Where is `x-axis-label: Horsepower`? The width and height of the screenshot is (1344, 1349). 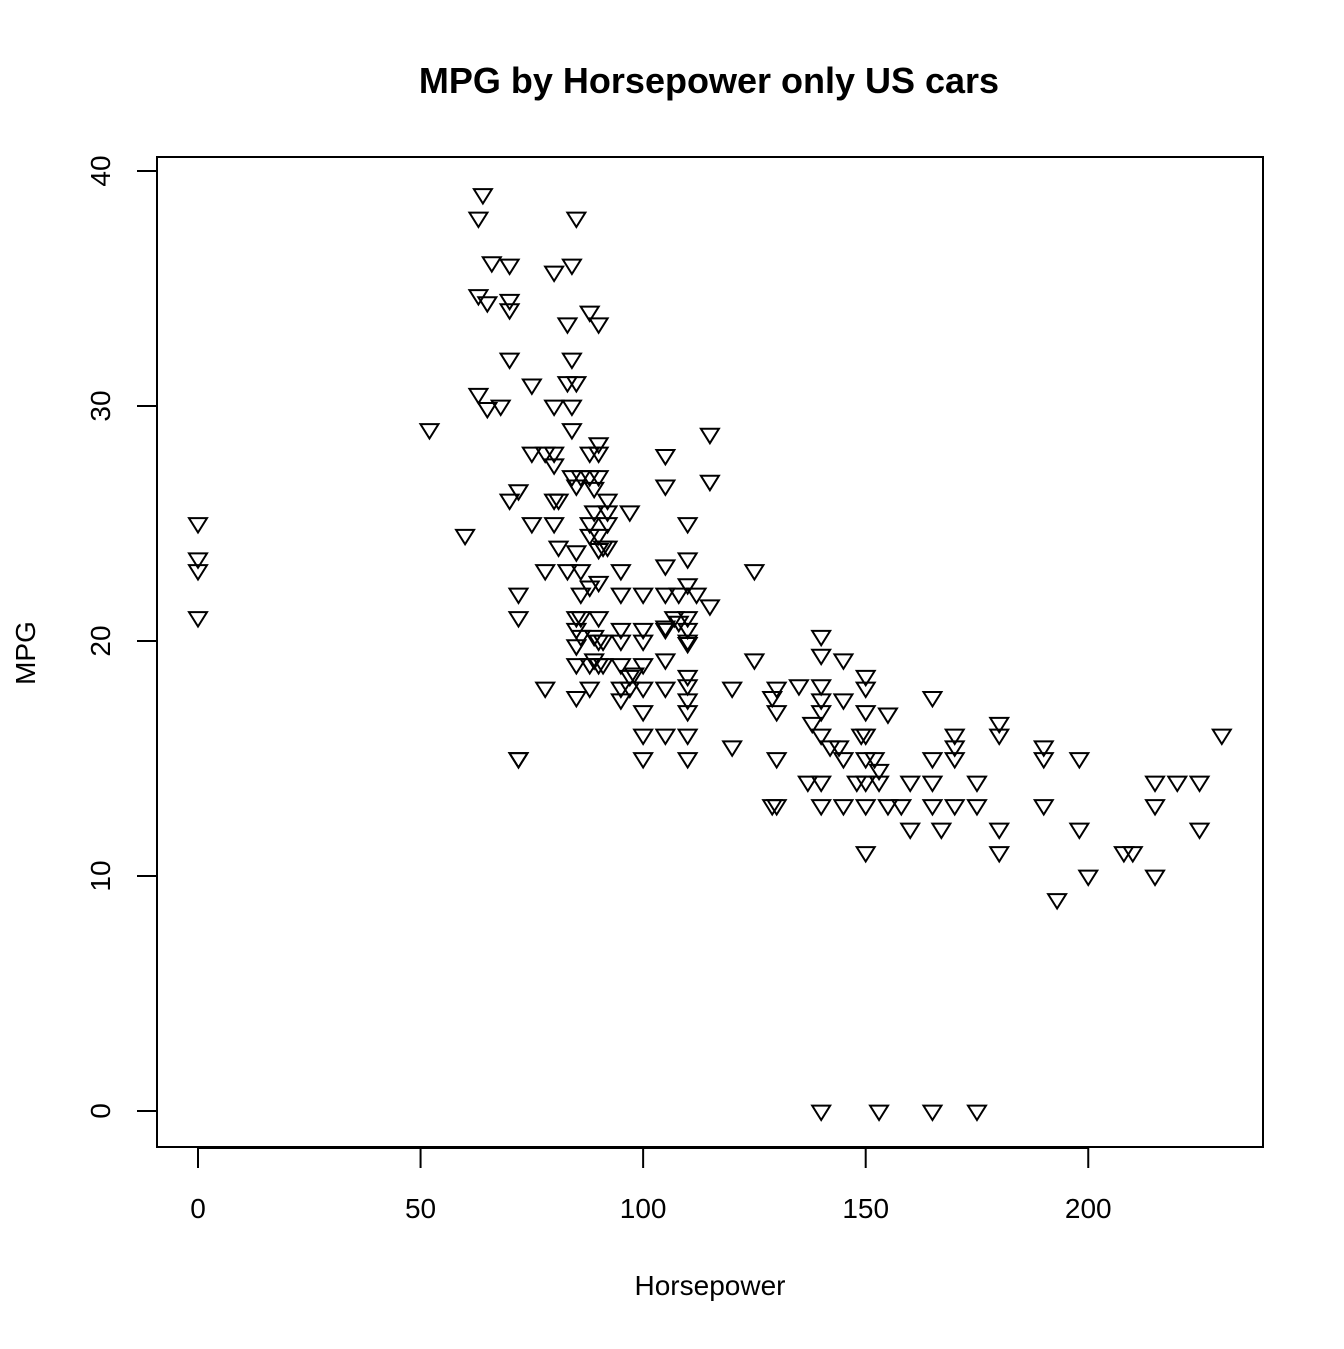
x-axis-label: Horsepower is located at coordinates (710, 1285).